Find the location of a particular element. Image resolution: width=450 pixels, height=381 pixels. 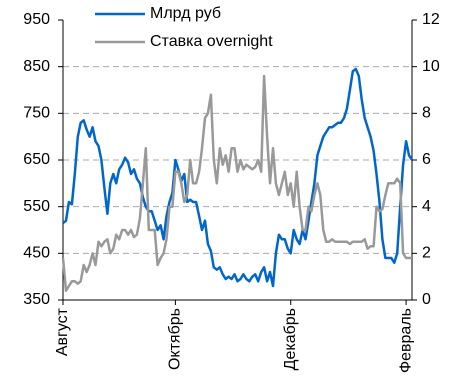

x-tick-label: Август is located at coordinates (62, 331).